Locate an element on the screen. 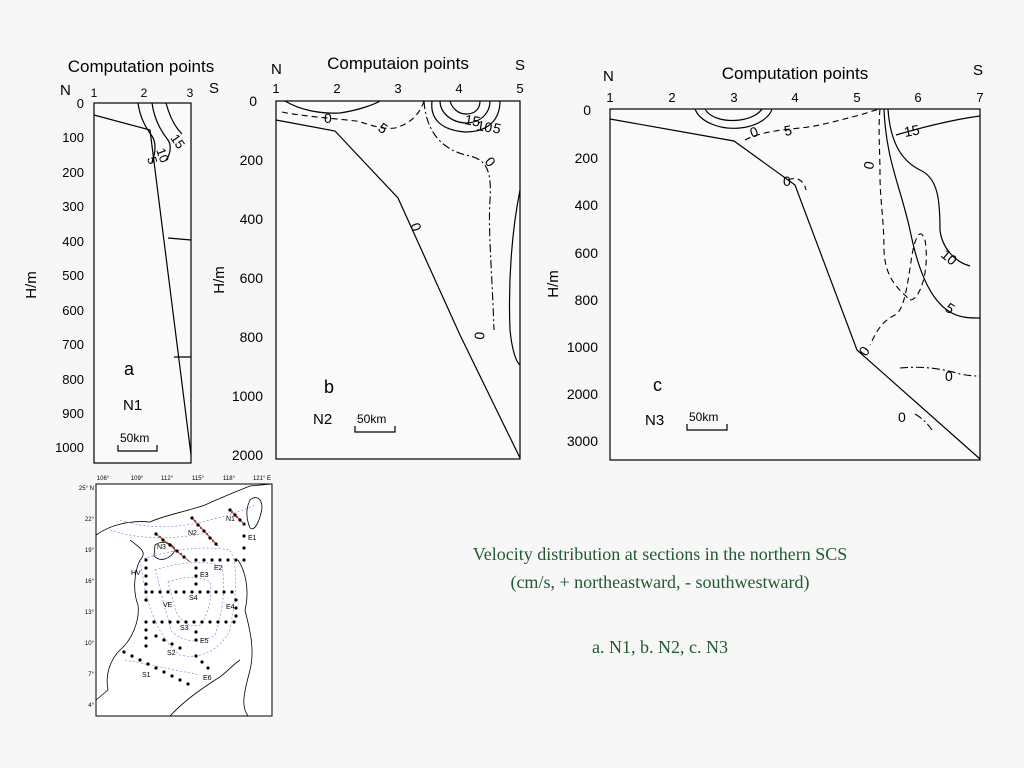  map-section-label: S2 is located at coordinates (171, 653).